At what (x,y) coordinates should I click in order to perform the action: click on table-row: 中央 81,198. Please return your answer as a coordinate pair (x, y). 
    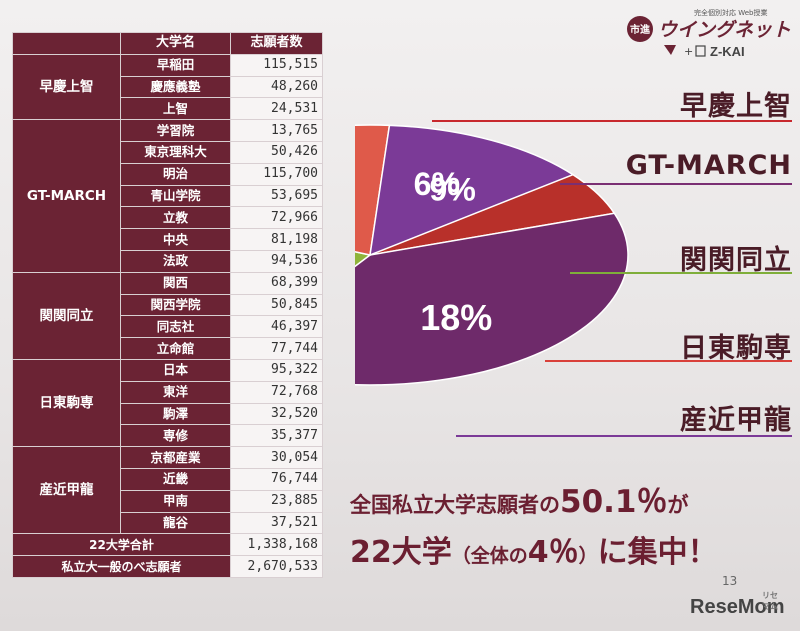
    Looking at the image, I should click on (168, 239).